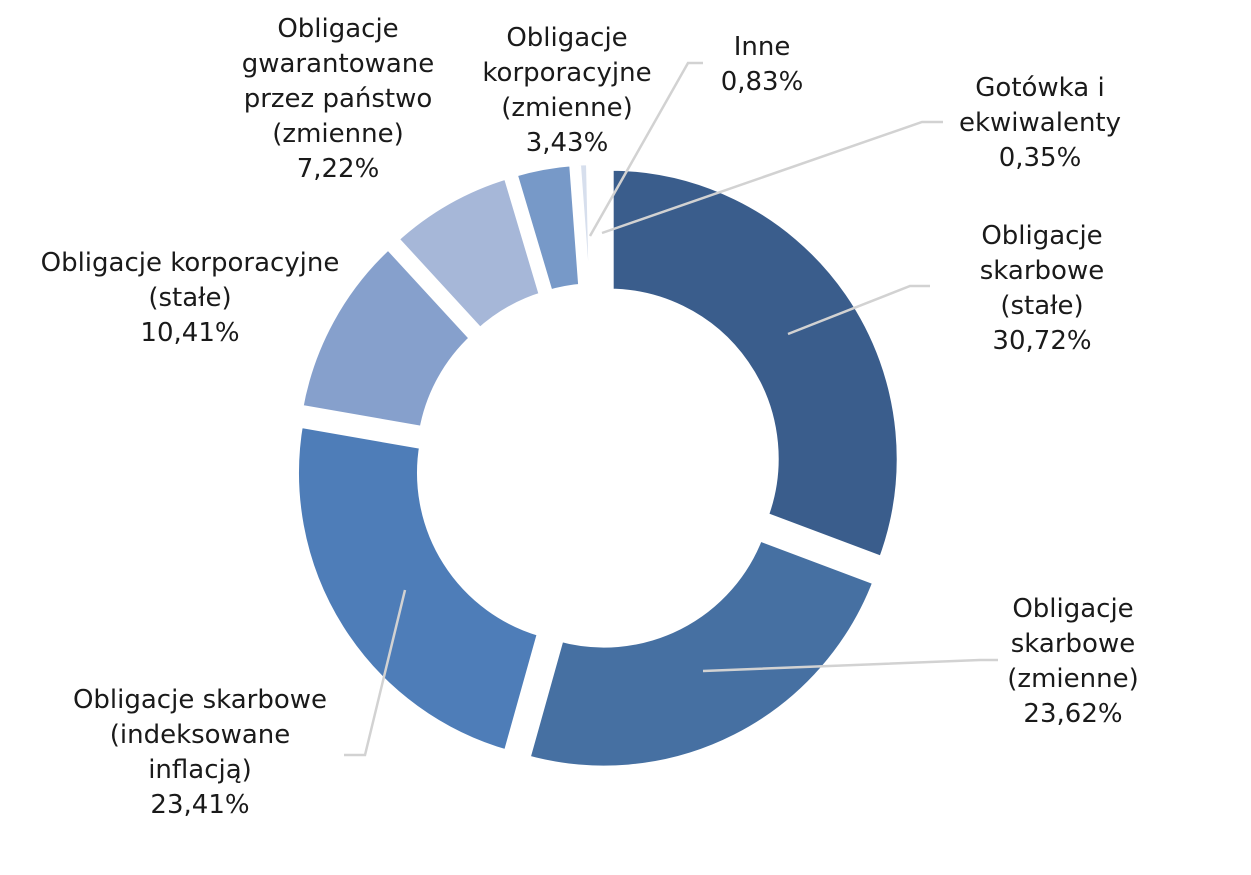 The width and height of the screenshot is (1251, 875). What do you see at coordinates (338, 169) in the screenshot?
I see `slice-label-line: 7,22%` at bounding box center [338, 169].